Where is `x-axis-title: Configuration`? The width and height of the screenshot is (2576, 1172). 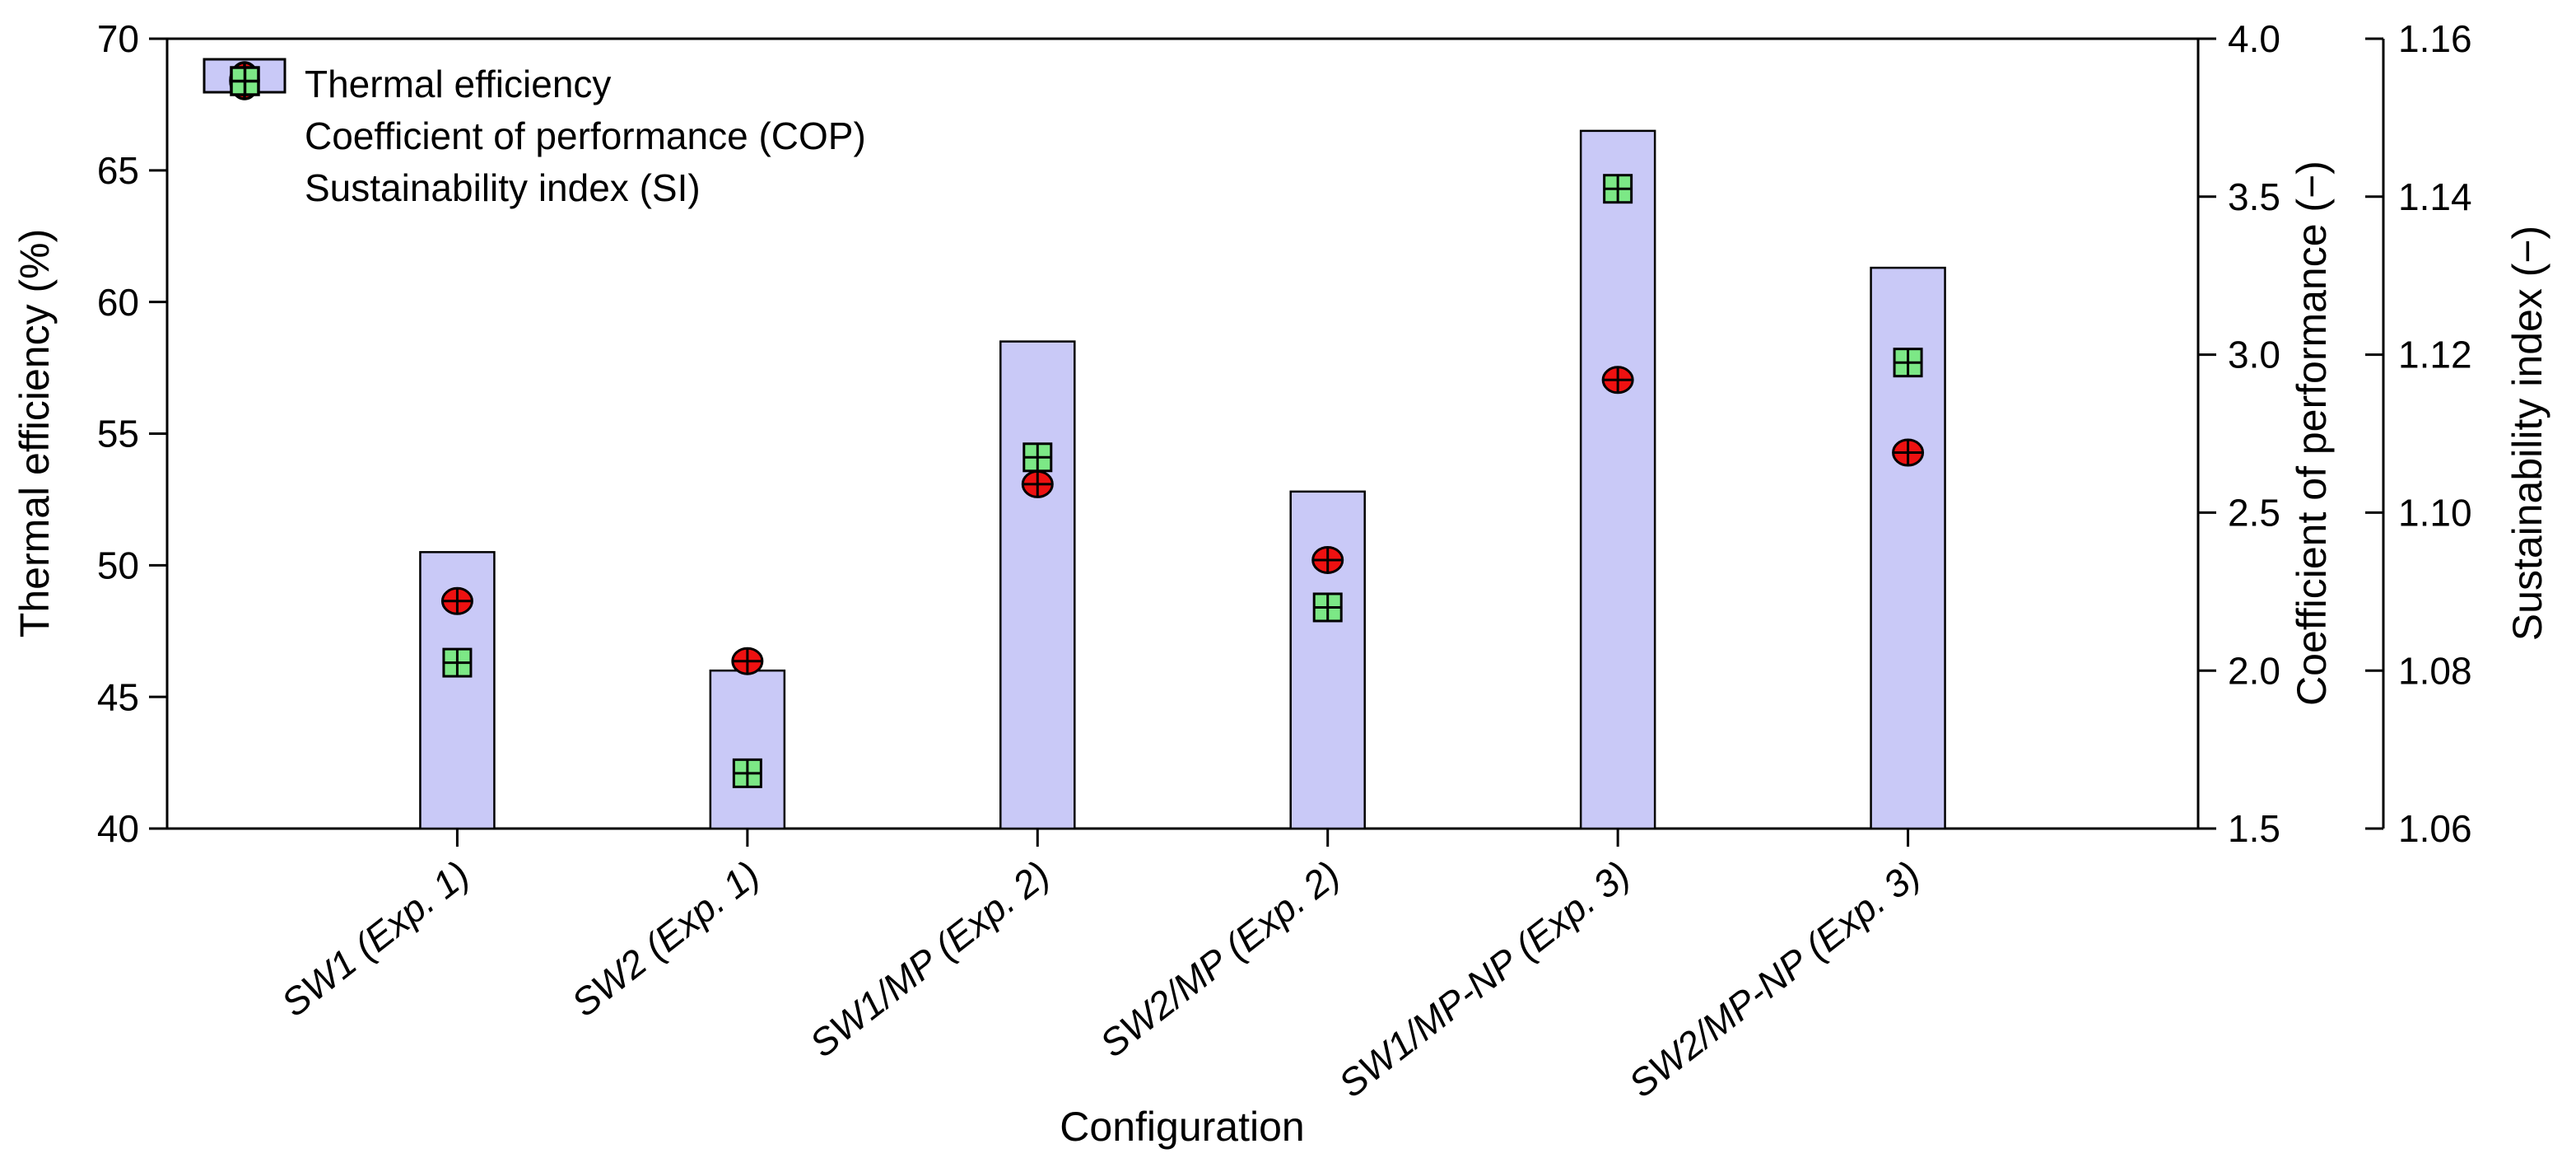
x-axis-title: Configuration is located at coordinates (1182, 1127).